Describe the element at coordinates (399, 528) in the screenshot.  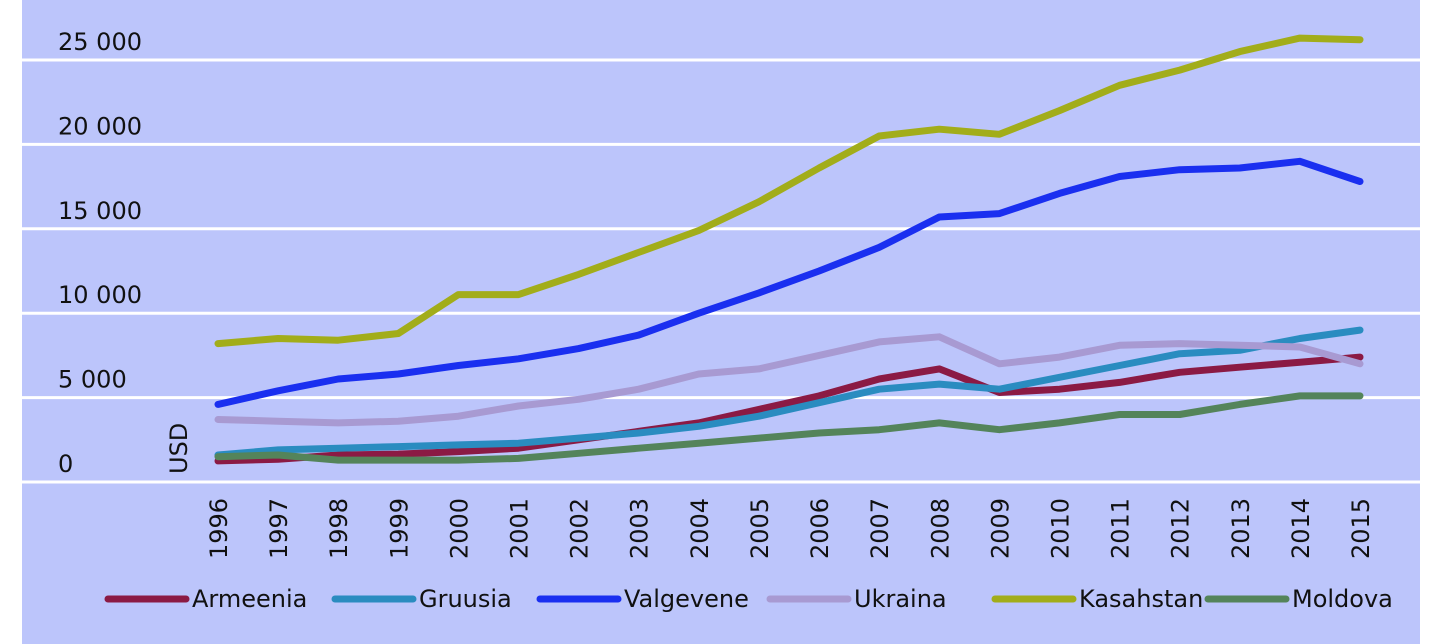
I see `x-tick-label: 1999` at that location.